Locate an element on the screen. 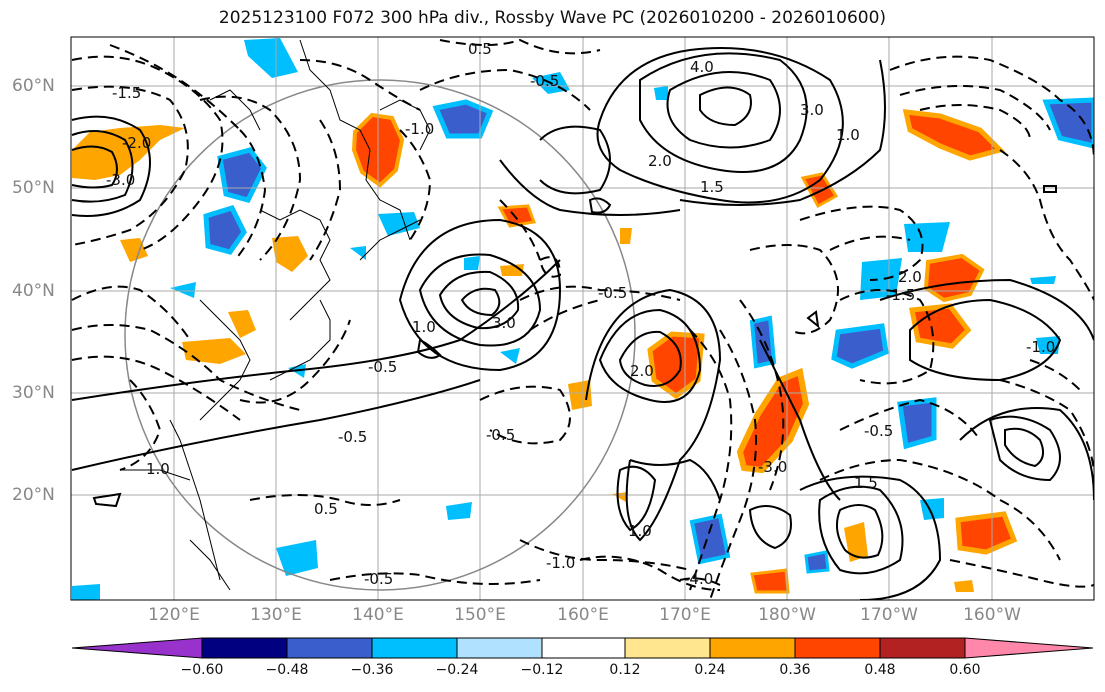 The image size is (1105, 692). contour-label: -2.0 is located at coordinates (136, 143).